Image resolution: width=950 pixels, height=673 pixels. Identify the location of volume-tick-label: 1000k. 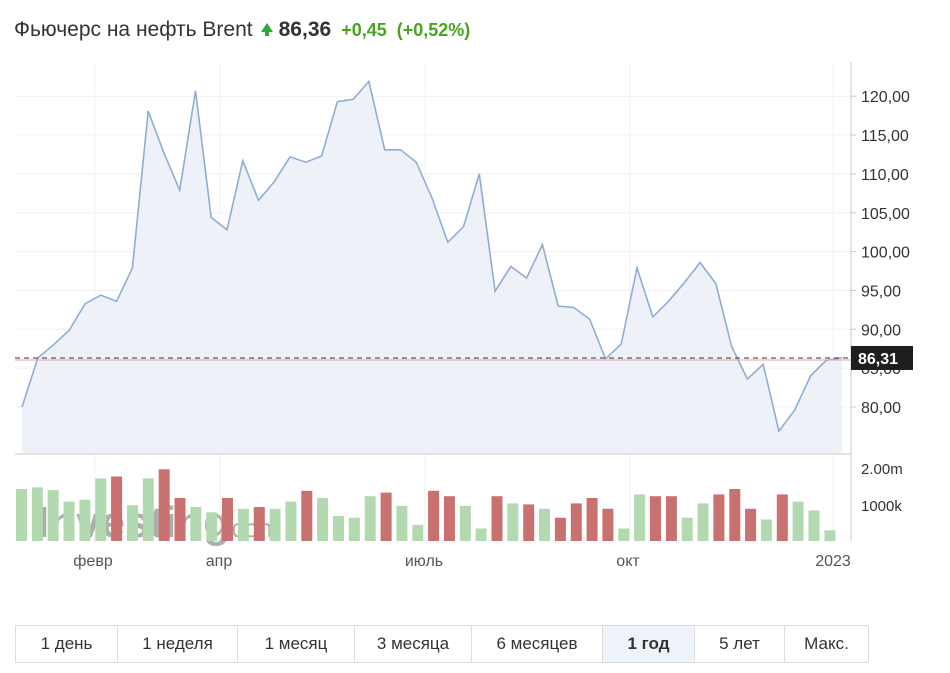
(881, 506).